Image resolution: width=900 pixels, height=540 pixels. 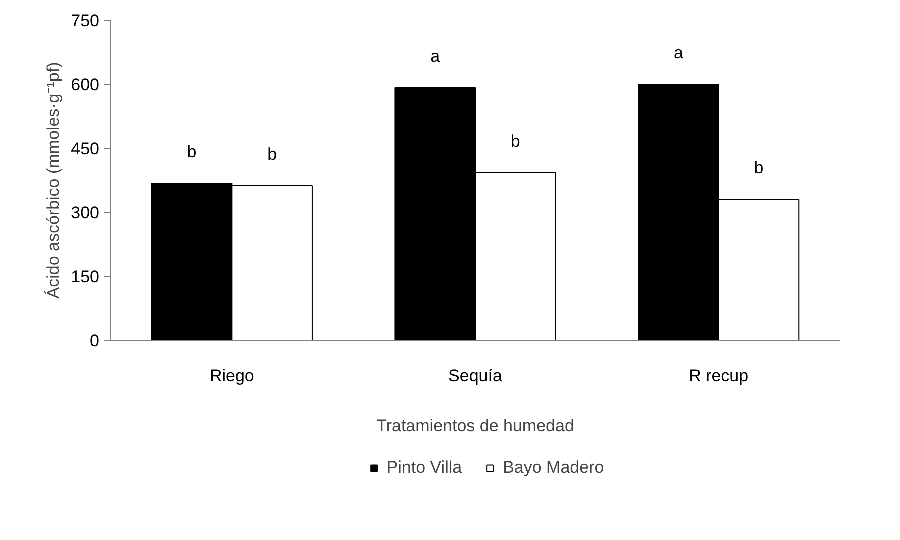 I want to click on legend-label: Bayo Madero, so click(x=553, y=468).